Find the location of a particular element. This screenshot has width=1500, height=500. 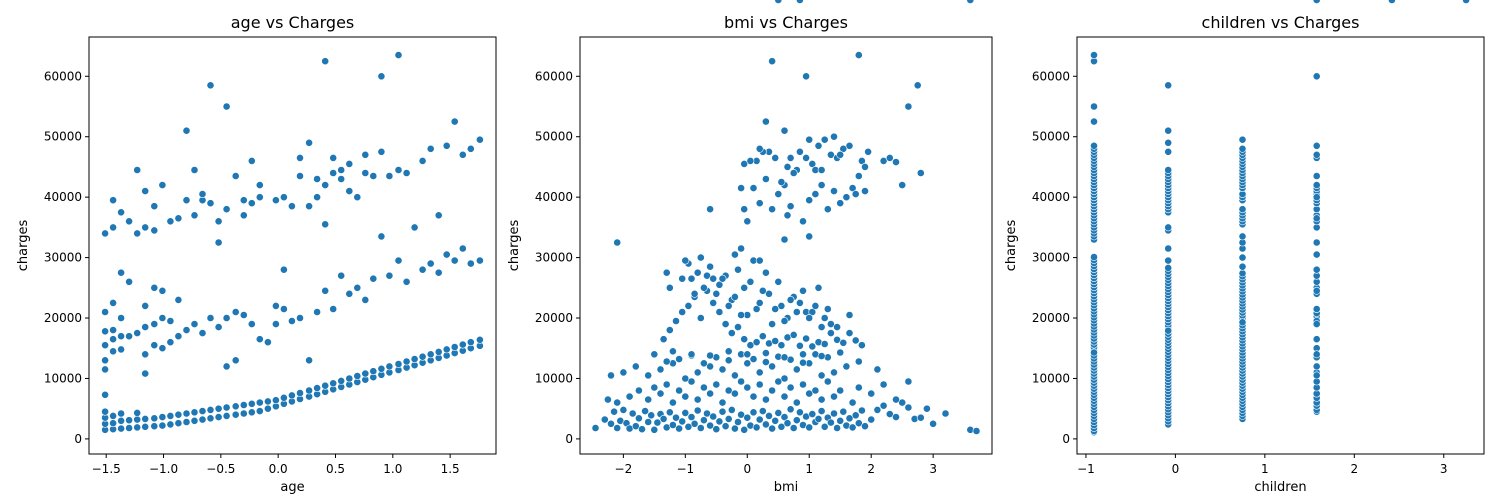

x-tick-label: 0.5 is located at coordinates (335, 469).